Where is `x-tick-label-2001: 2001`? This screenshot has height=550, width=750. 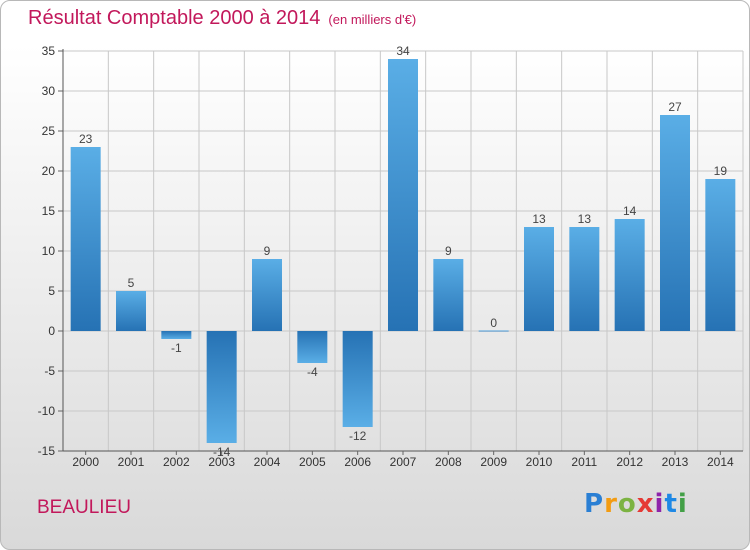
x-tick-label-2001: 2001 is located at coordinates (131, 462).